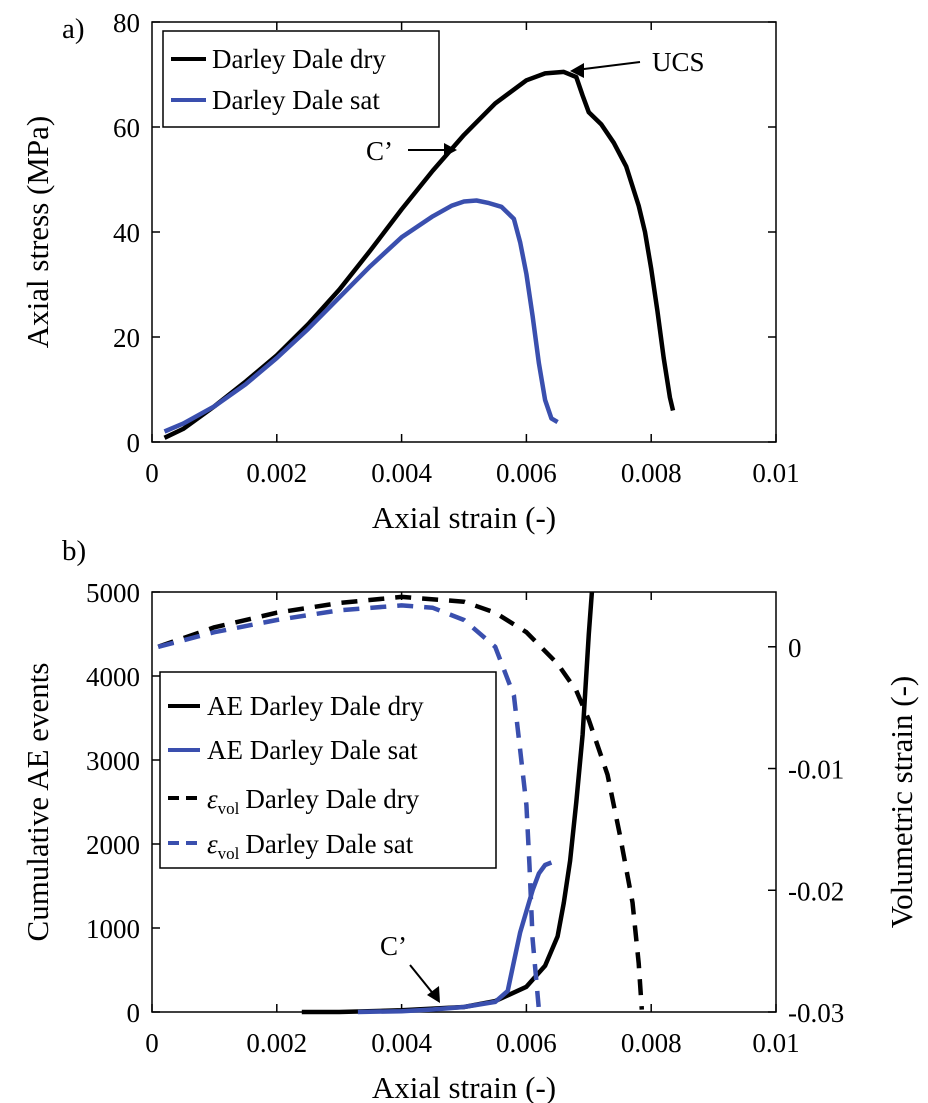  What do you see at coordinates (212, 799) in the screenshot?
I see `panel-b-legend-vol-dry-symbol: ε` at bounding box center [212, 799].